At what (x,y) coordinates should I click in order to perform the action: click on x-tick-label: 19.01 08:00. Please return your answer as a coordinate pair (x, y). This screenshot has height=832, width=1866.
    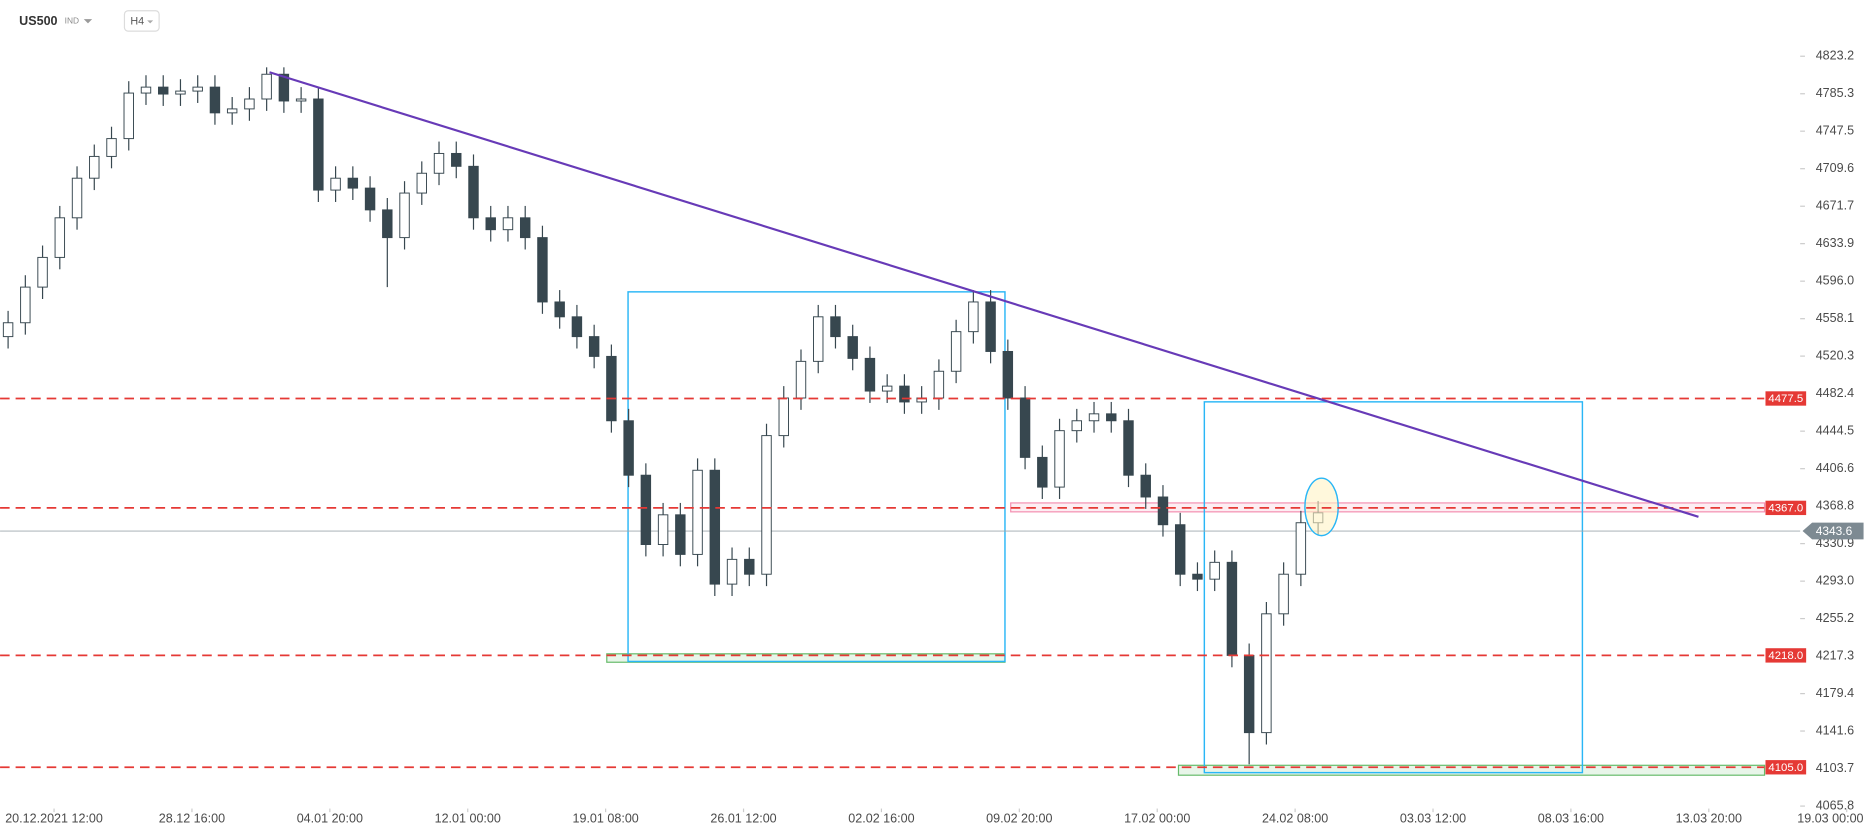
    Looking at the image, I should click on (605, 819).